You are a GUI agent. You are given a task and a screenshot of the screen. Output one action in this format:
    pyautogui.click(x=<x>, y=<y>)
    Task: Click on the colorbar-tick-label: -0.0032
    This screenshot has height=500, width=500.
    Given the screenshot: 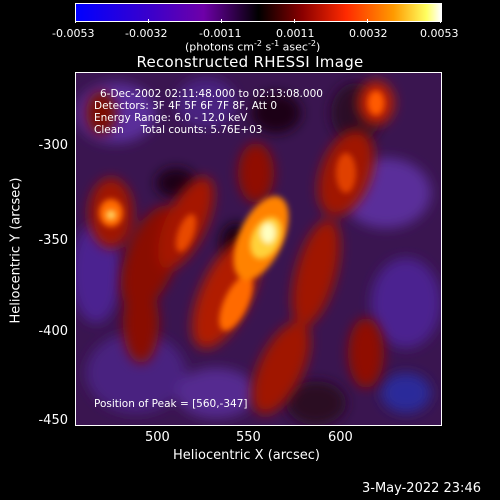 What is the action you would take?
    pyautogui.click(x=146, y=33)
    